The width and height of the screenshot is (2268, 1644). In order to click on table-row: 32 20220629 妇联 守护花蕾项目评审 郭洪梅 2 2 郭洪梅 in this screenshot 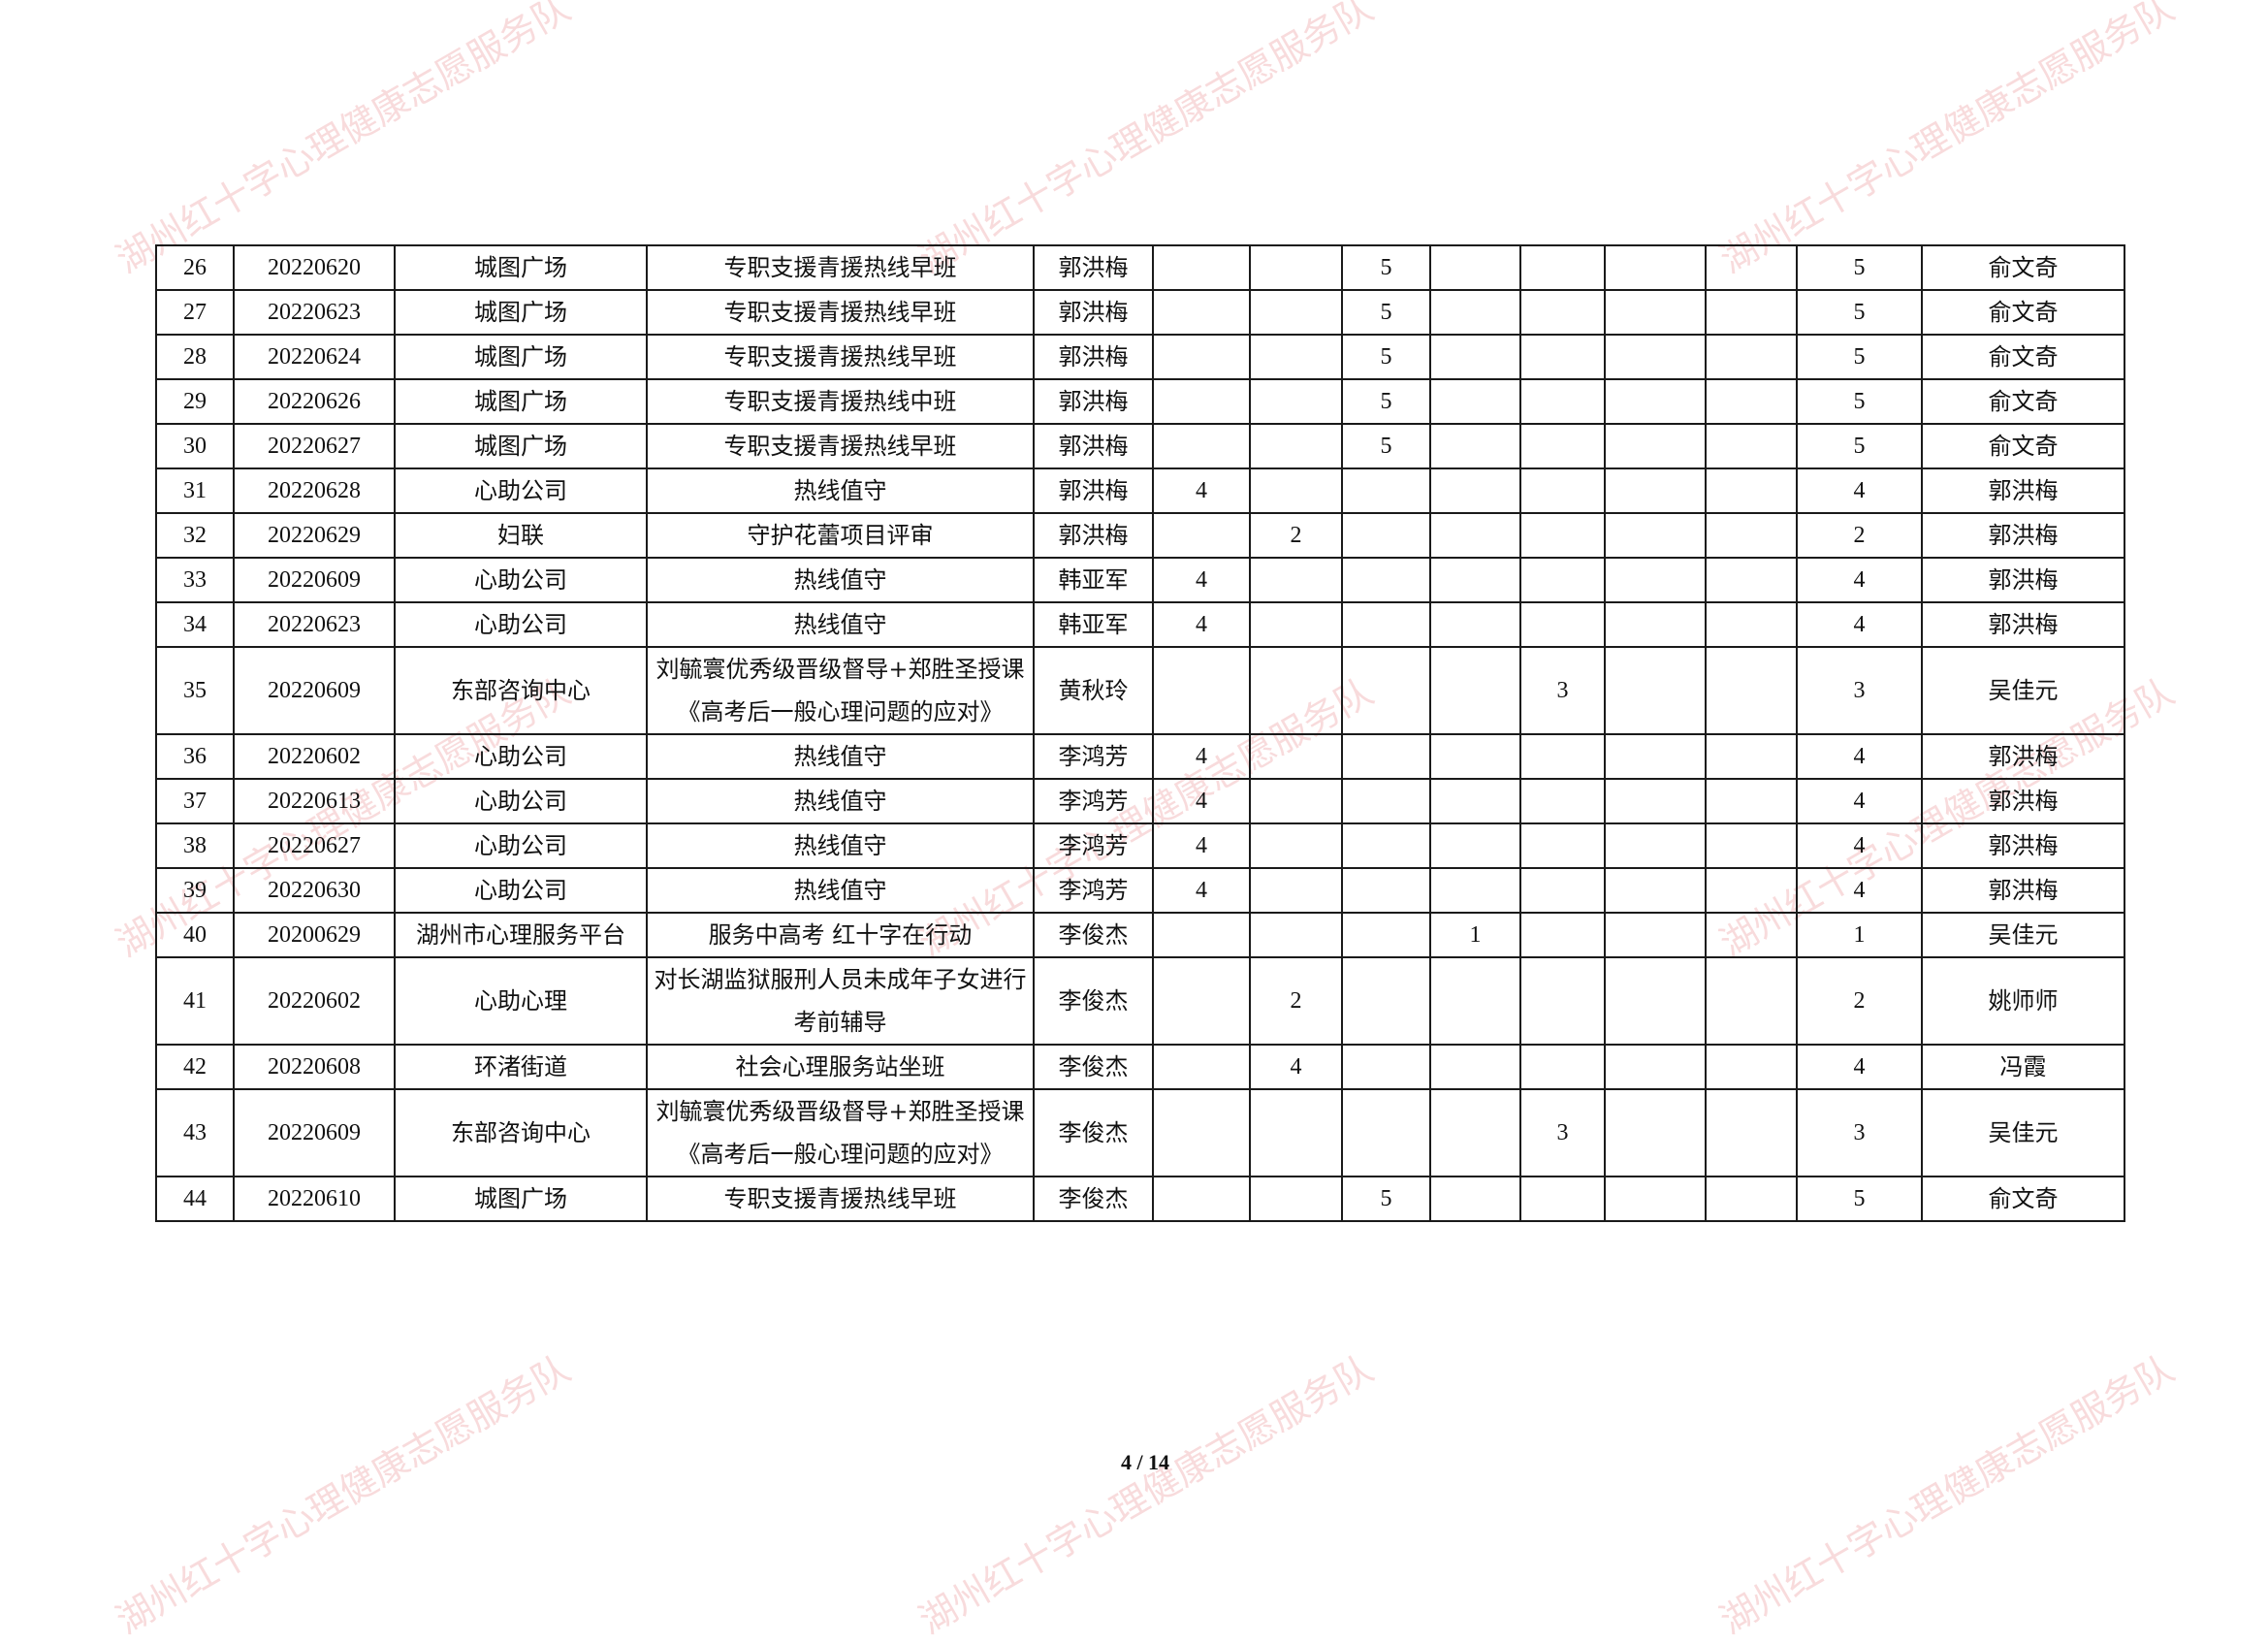, I will do `click(1140, 536)`.